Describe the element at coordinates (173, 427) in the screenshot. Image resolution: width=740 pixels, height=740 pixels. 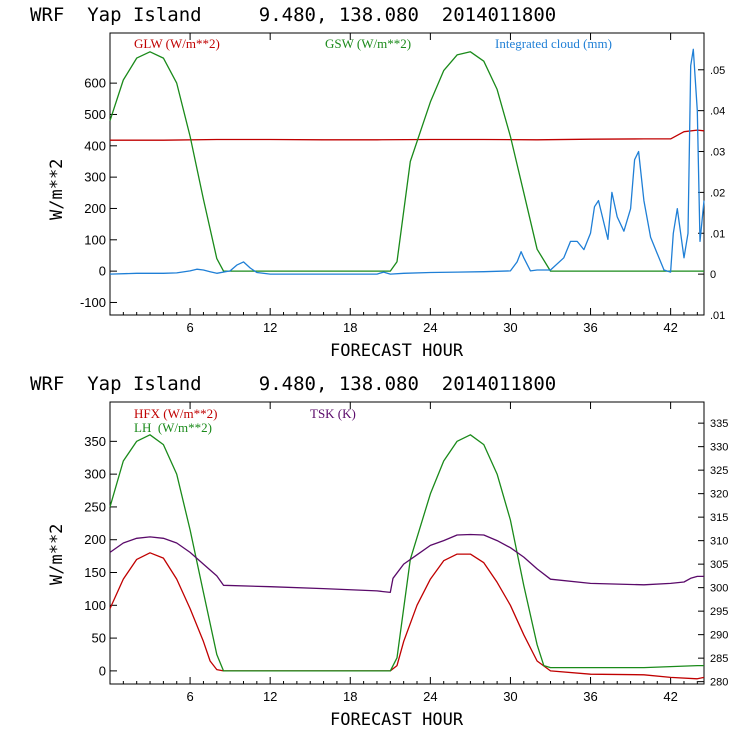
I see `legend-lh: LH (W/m**2)` at that location.